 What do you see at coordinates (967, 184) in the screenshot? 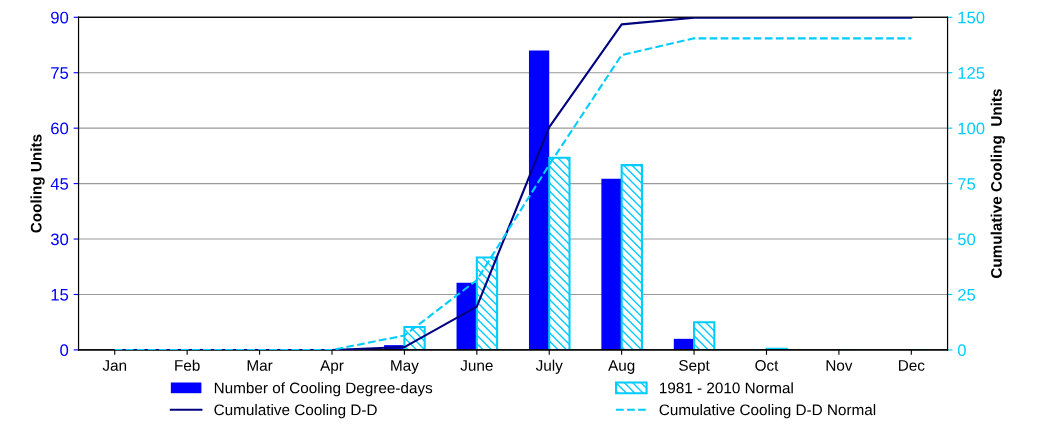
I see `y2-tick-label: 75` at bounding box center [967, 184].